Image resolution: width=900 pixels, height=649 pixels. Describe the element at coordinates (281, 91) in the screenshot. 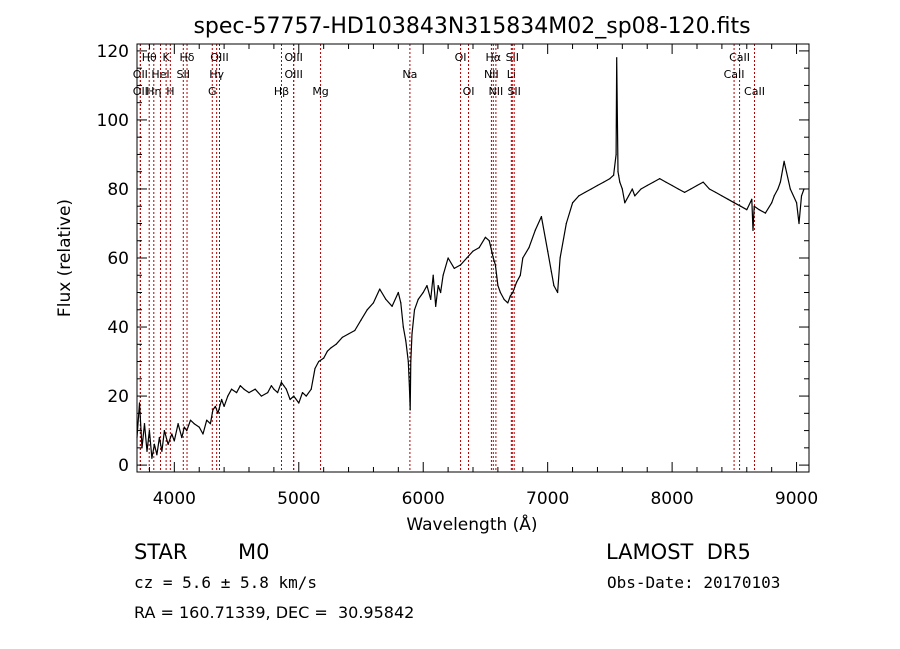

I see `line-marker-label: Hβ` at that location.